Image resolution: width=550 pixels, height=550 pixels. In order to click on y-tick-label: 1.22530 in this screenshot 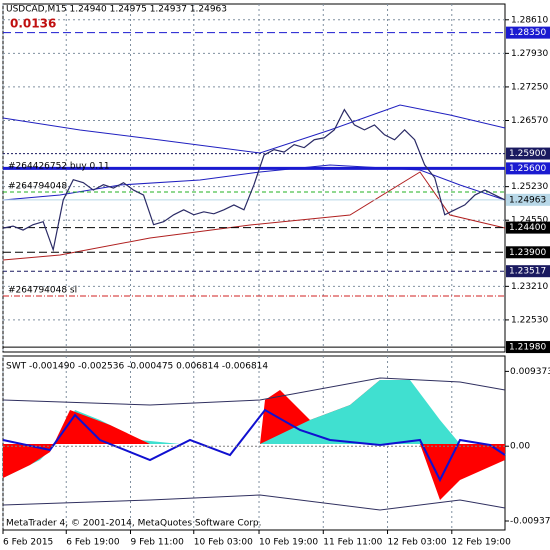, I will do `click(529, 320)`.